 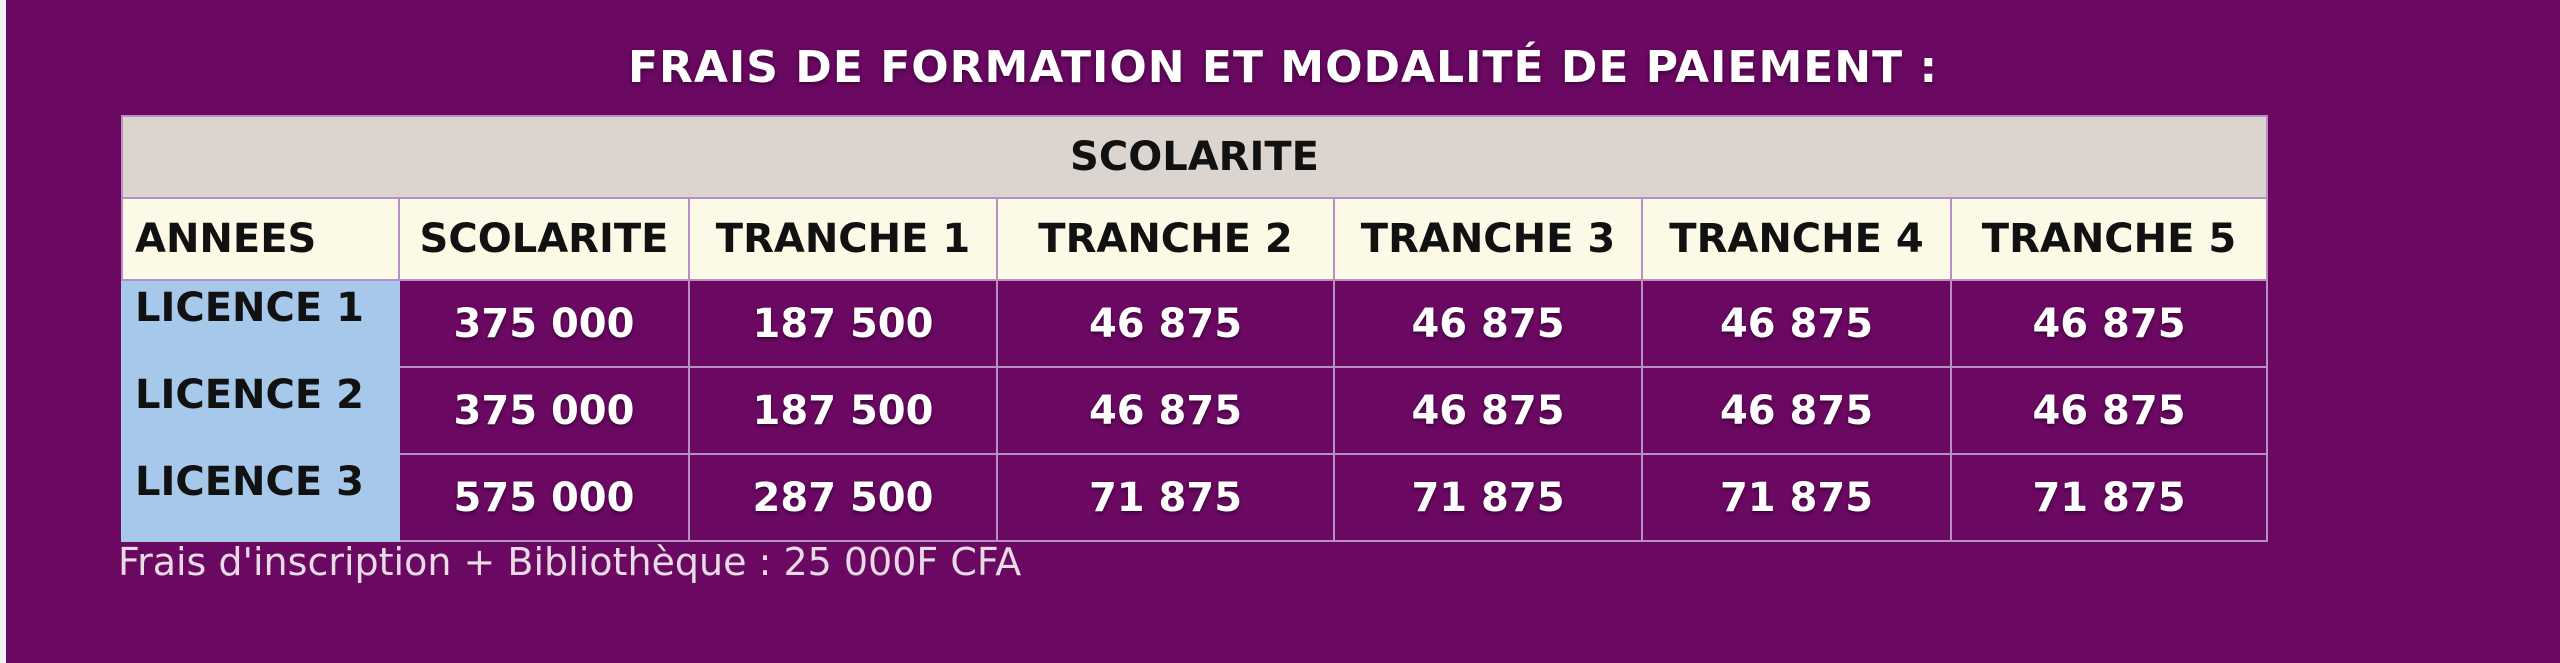 What do you see at coordinates (1488, 239) in the screenshot?
I see `column-header-tranche-3: TRANCHE 3` at bounding box center [1488, 239].